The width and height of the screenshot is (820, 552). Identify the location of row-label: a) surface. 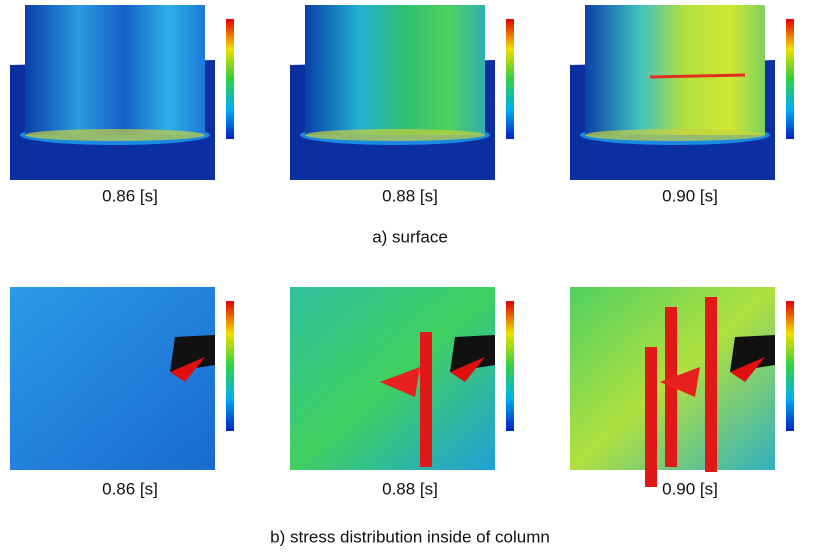
(410, 236).